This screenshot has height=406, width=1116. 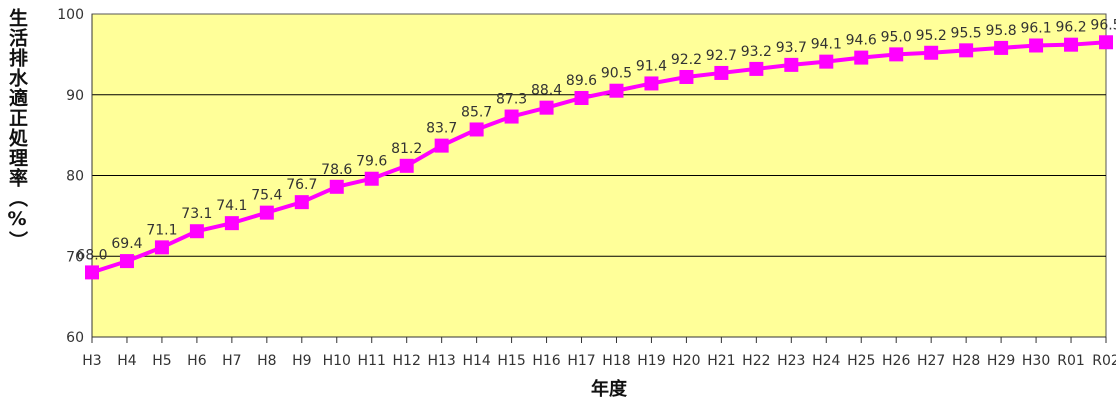 I want to click on x-tick-label: H22, so click(x=756, y=361).